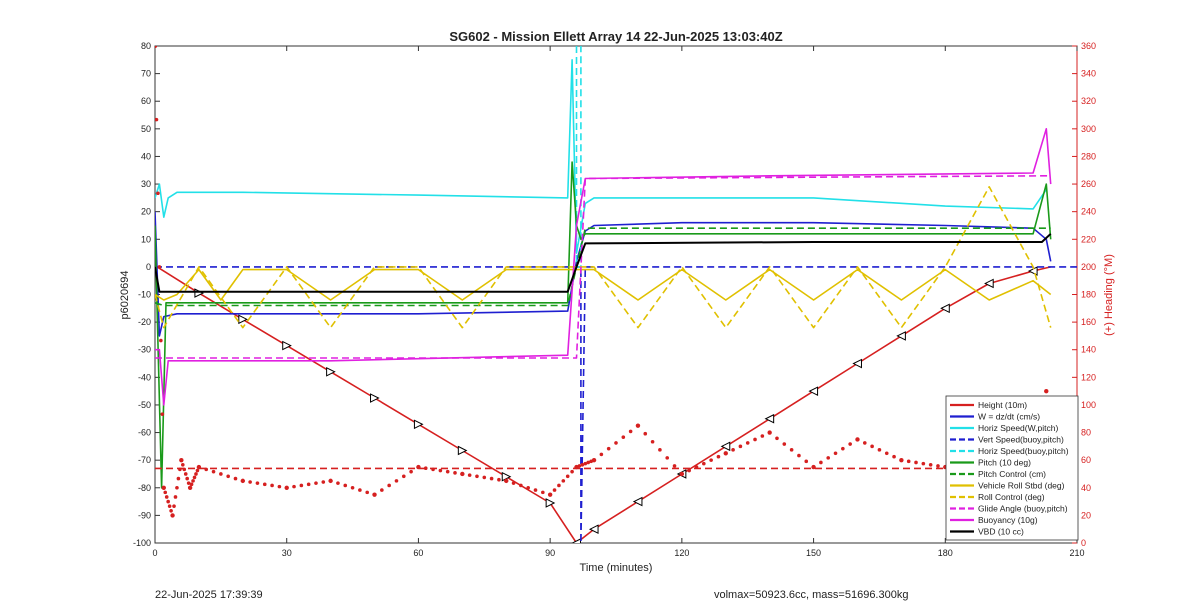 This screenshot has width=1200, height=611. Describe the element at coordinates (1088, 322) in the screenshot. I see `y2-tick-label: 160` at that location.